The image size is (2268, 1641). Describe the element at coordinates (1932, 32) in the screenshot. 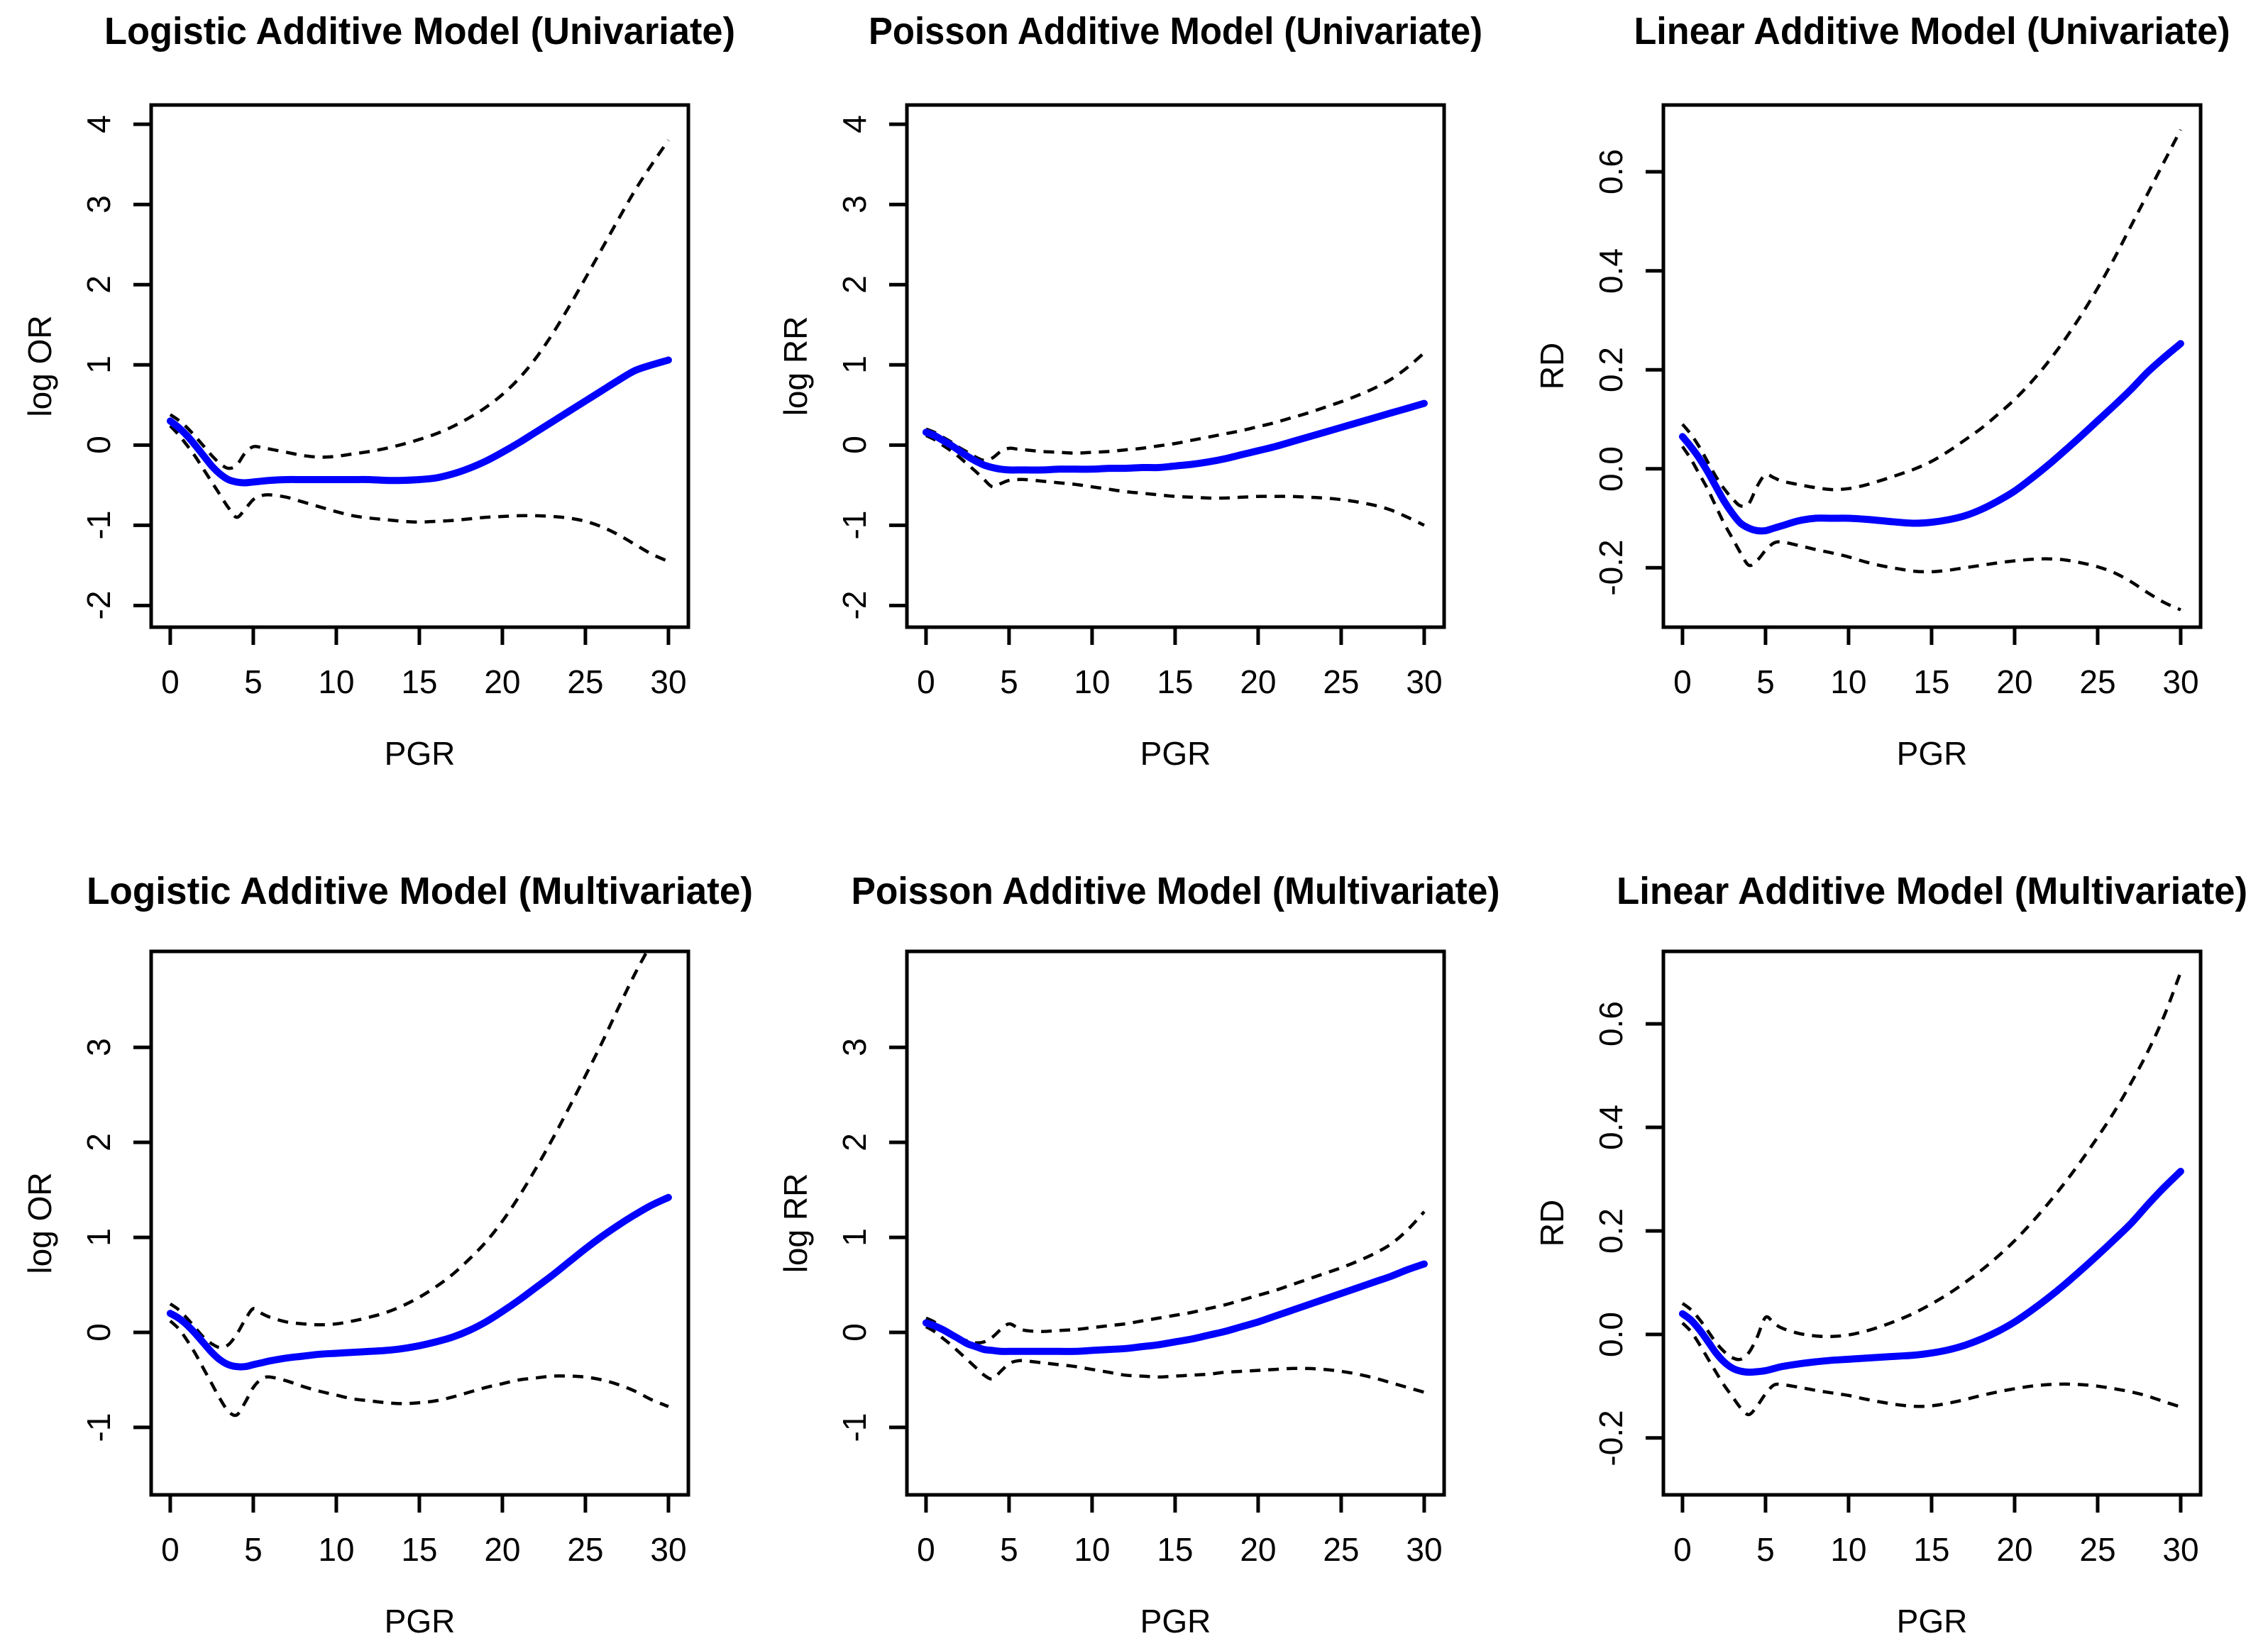

I see `panel-title: Linear Additive Model (Univariate)` at that location.